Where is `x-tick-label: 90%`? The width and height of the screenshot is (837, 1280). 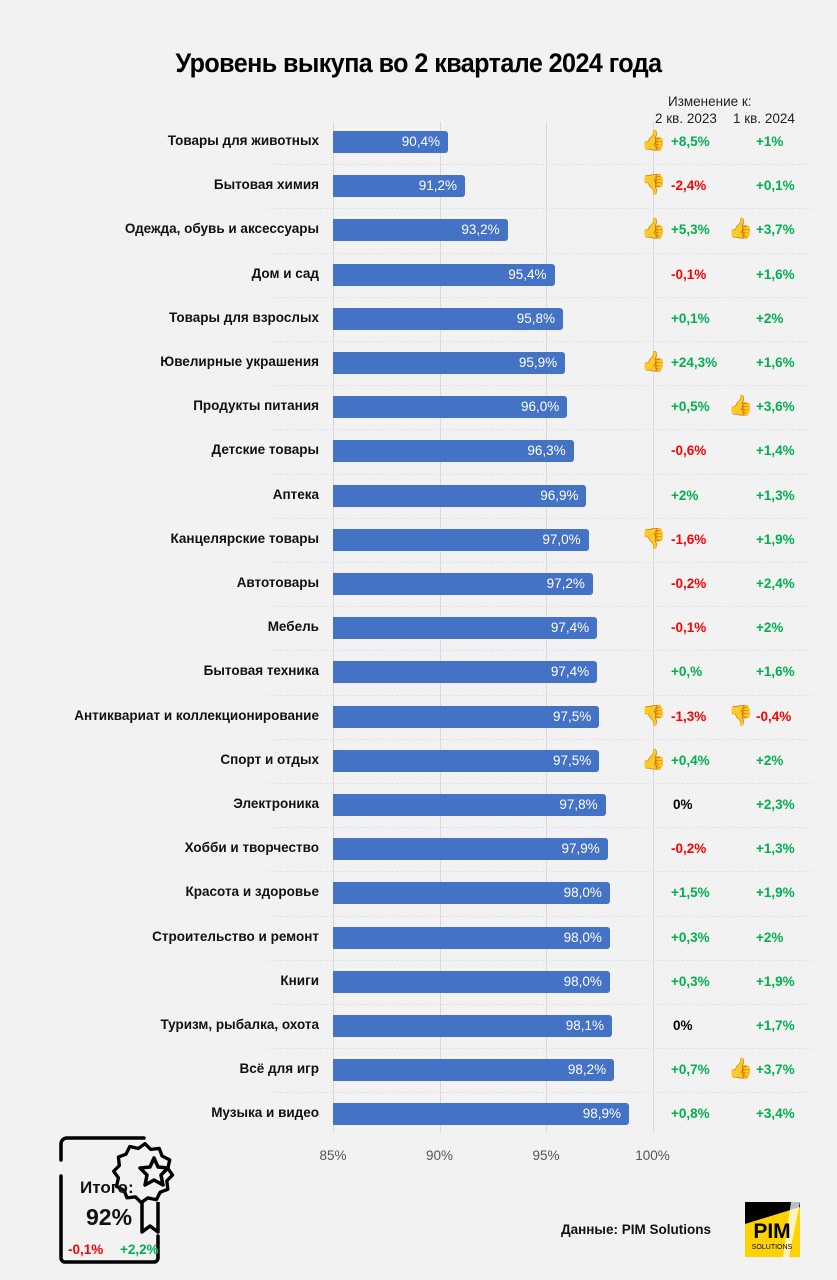
x-tick-label: 90% is located at coordinates (439, 1155).